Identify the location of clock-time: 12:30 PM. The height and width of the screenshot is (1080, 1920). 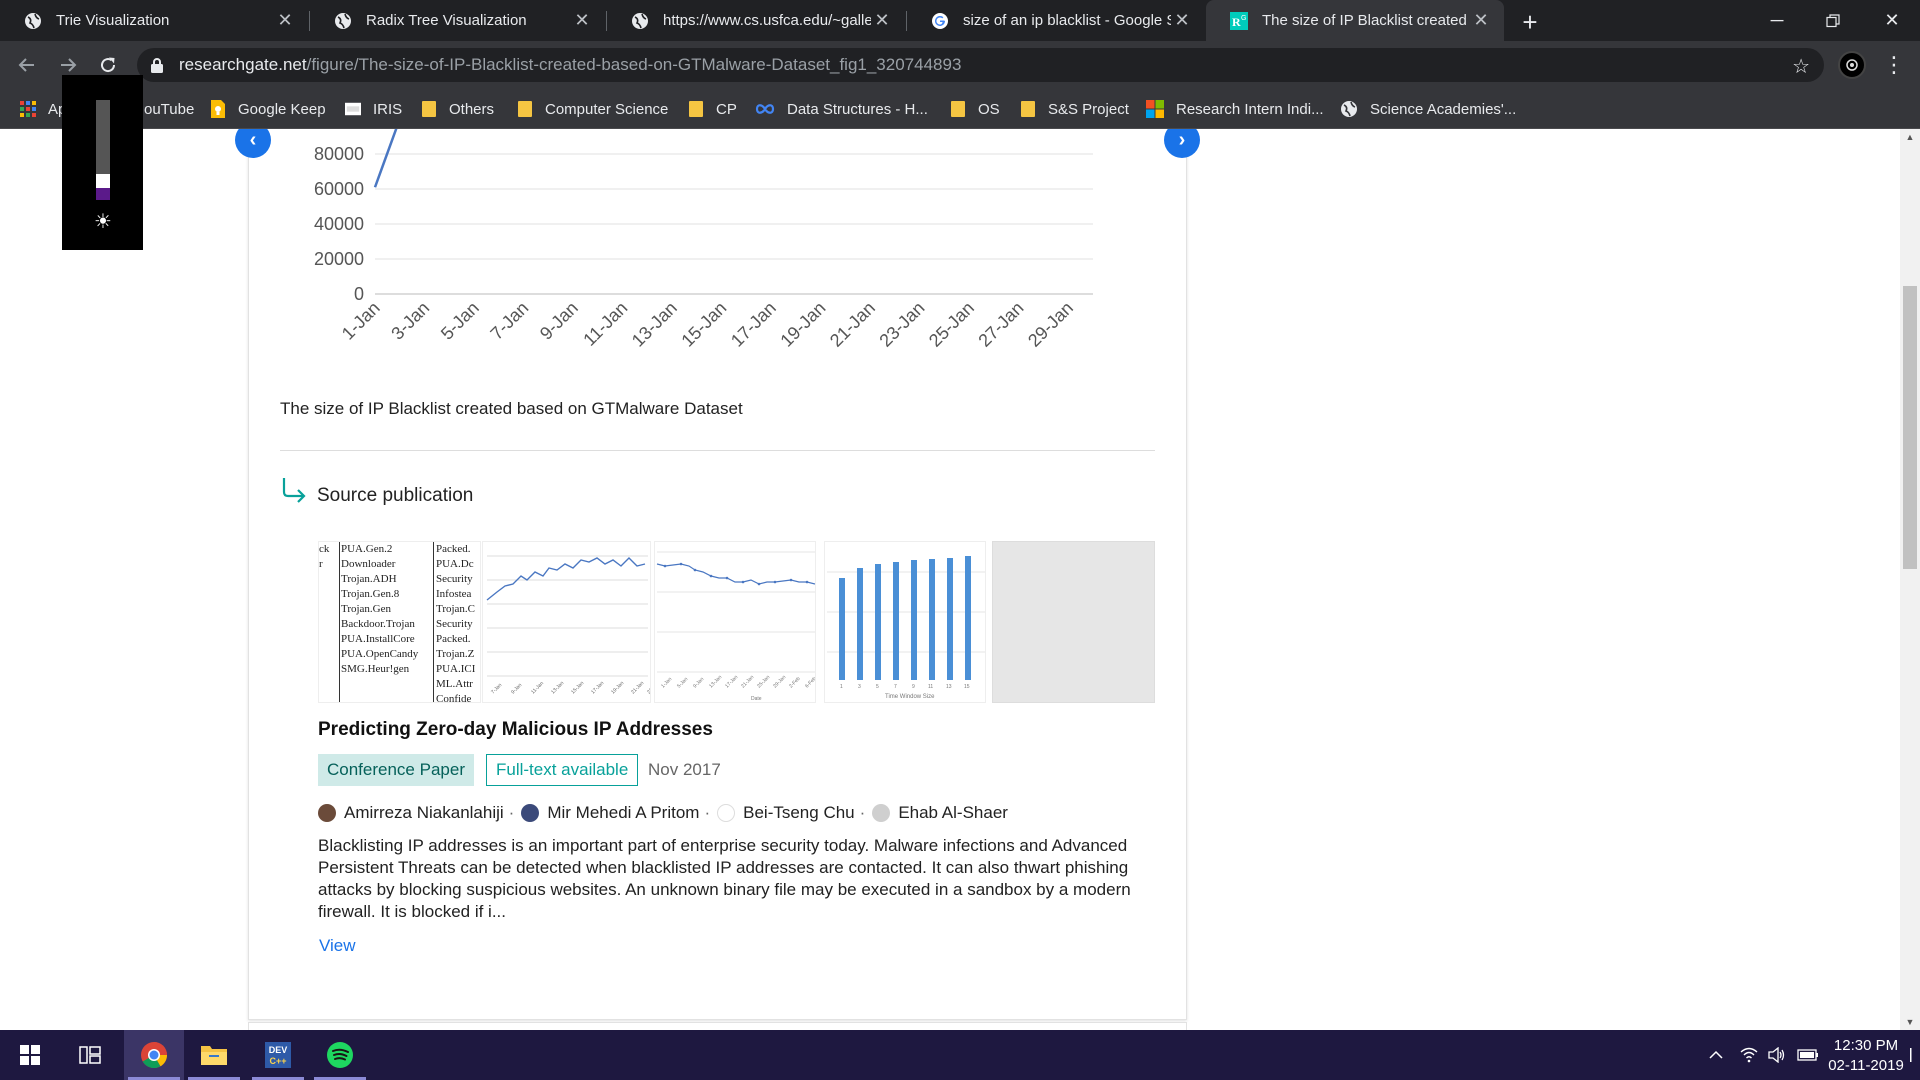
(1866, 1045).